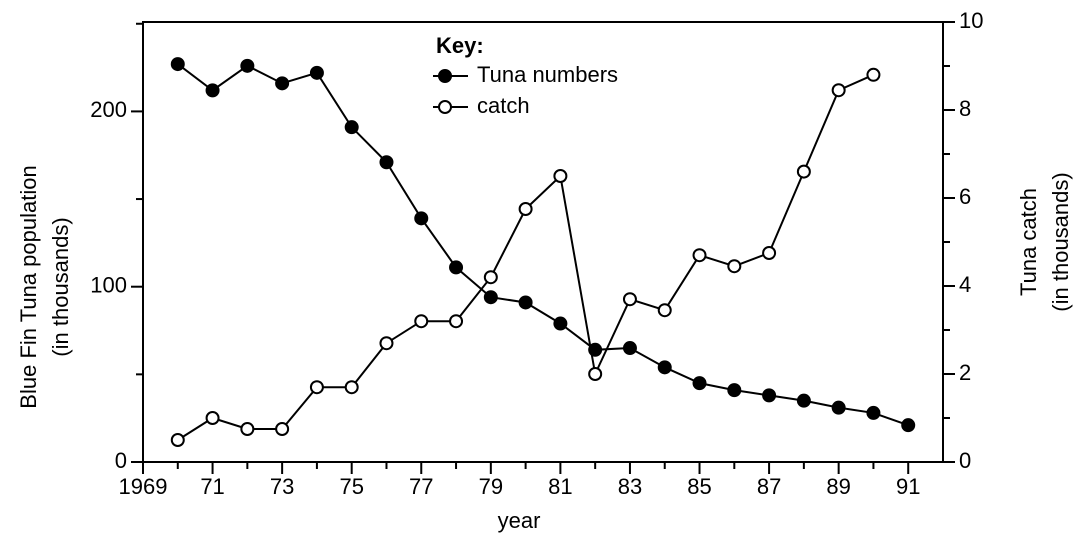 The image size is (1081, 545). What do you see at coordinates (965, 284) in the screenshot?
I see `y2-tick-label: 4` at bounding box center [965, 284].